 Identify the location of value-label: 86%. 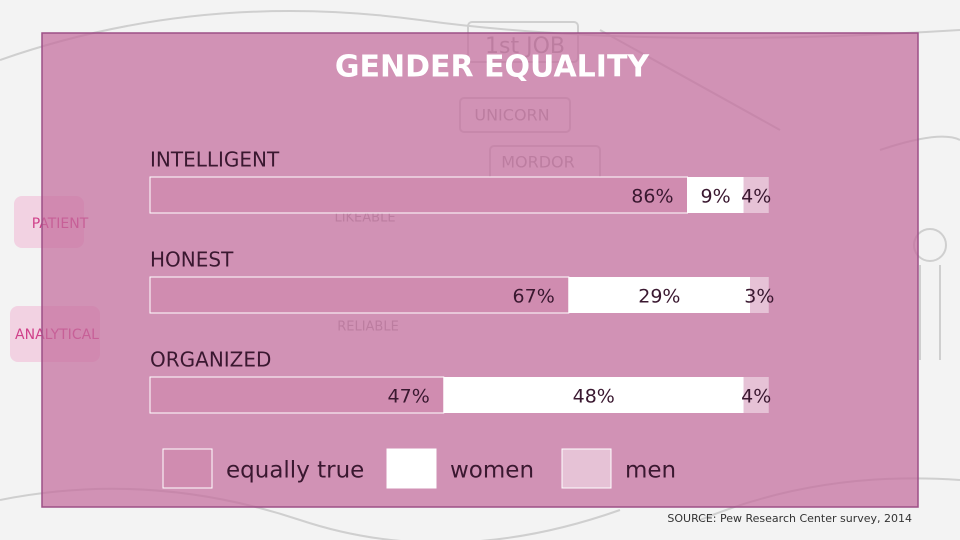
(652, 197).